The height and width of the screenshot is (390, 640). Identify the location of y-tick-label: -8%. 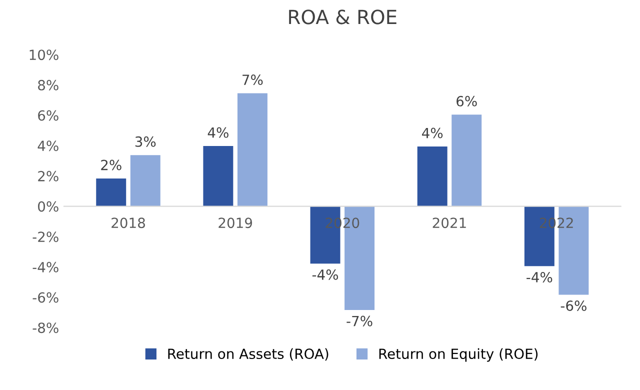
(45, 328).